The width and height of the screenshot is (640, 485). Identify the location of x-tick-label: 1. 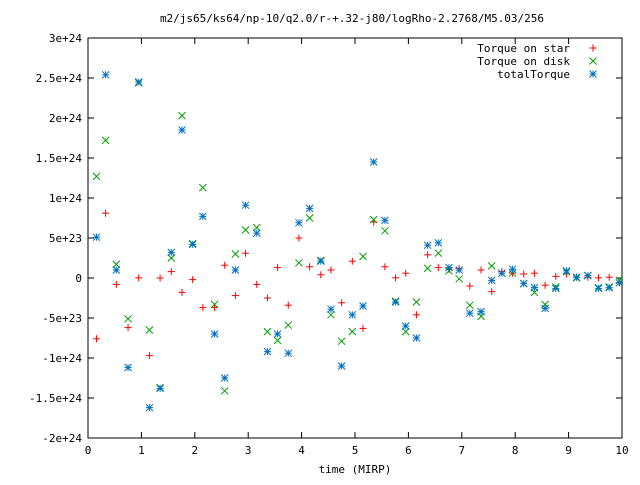
(141, 450).